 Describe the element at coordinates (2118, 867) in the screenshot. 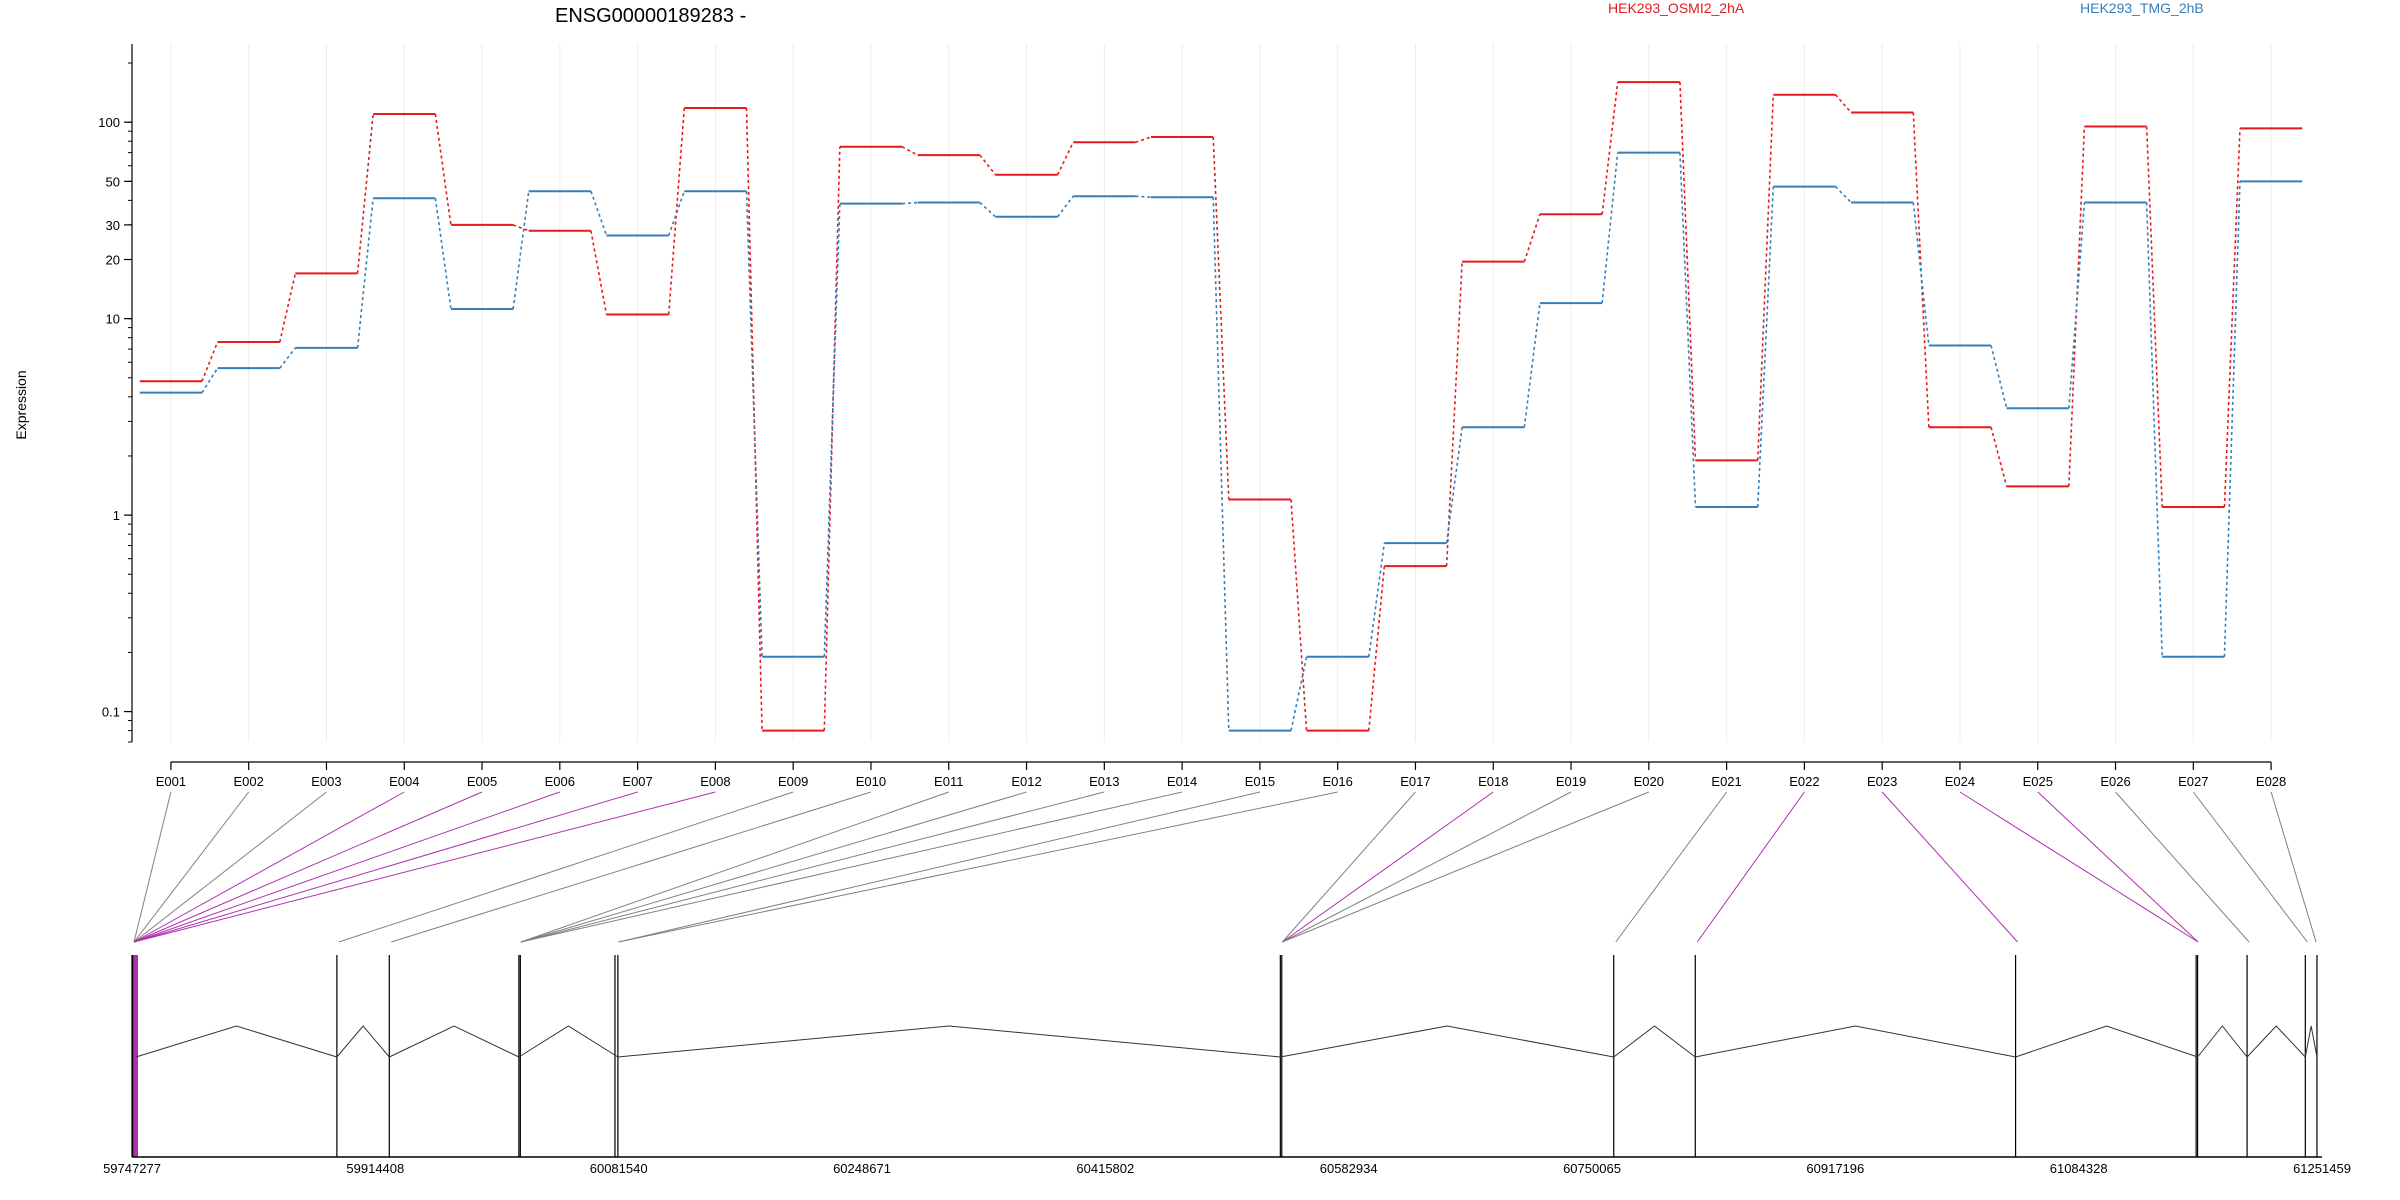

I see `connector-e025` at that location.